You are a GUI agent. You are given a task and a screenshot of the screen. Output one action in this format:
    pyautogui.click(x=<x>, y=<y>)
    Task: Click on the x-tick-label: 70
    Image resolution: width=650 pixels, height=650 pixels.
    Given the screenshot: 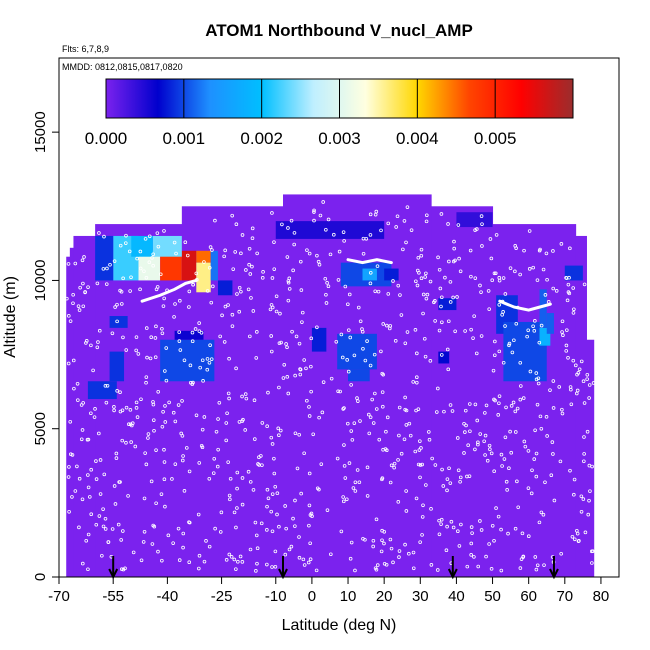 What is the action you would take?
    pyautogui.click(x=564, y=596)
    